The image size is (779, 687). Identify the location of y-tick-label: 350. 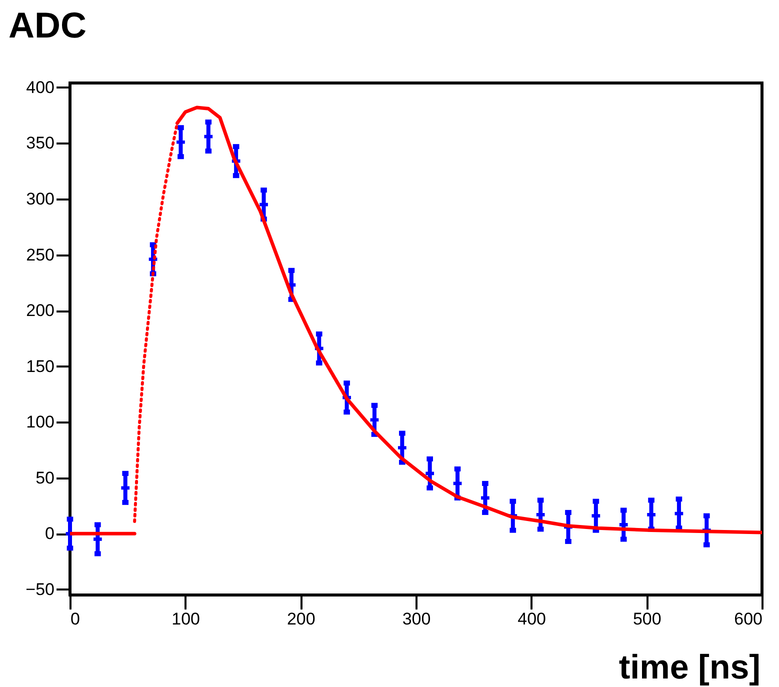
(40, 143).